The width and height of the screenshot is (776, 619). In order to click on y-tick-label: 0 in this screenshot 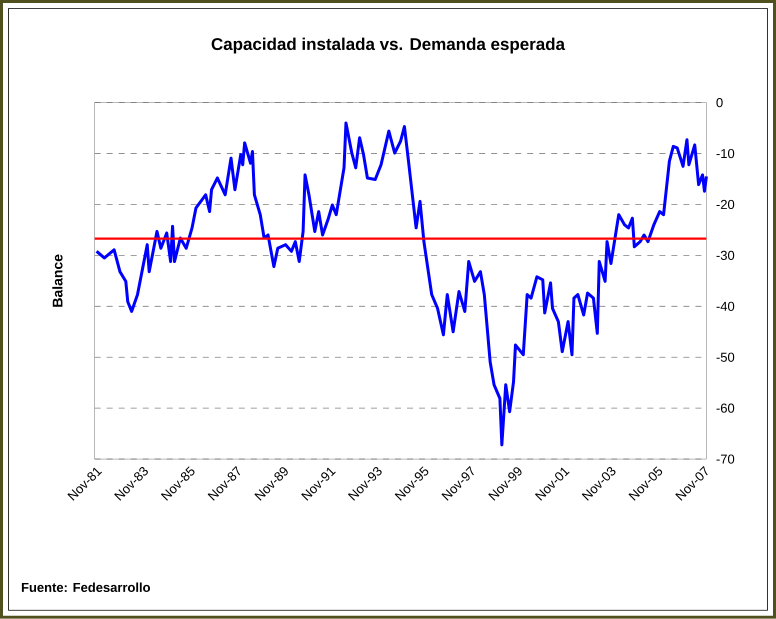, I will do `click(719, 103)`.